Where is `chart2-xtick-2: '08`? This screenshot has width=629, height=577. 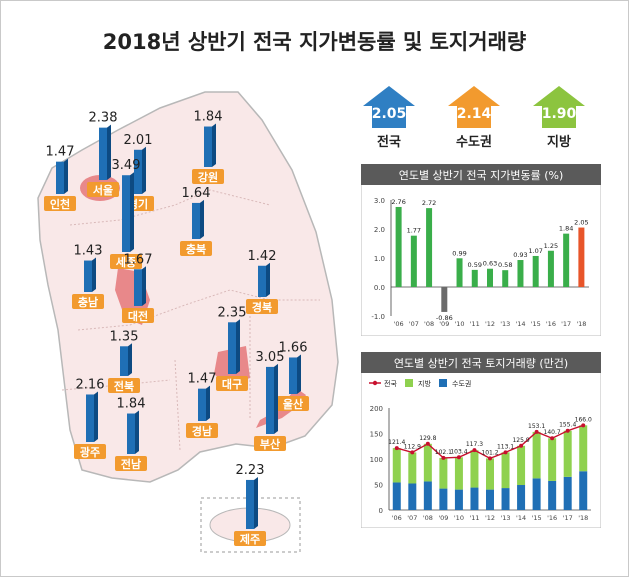 chart2-xtick-2: '08 is located at coordinates (428, 518).